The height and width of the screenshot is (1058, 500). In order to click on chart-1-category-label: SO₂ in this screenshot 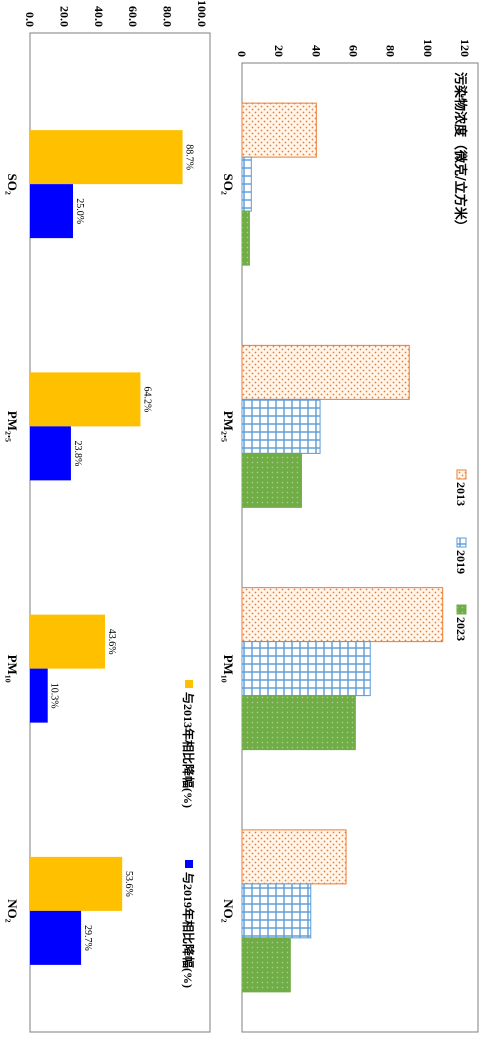, I will do `click(228, 184)`.